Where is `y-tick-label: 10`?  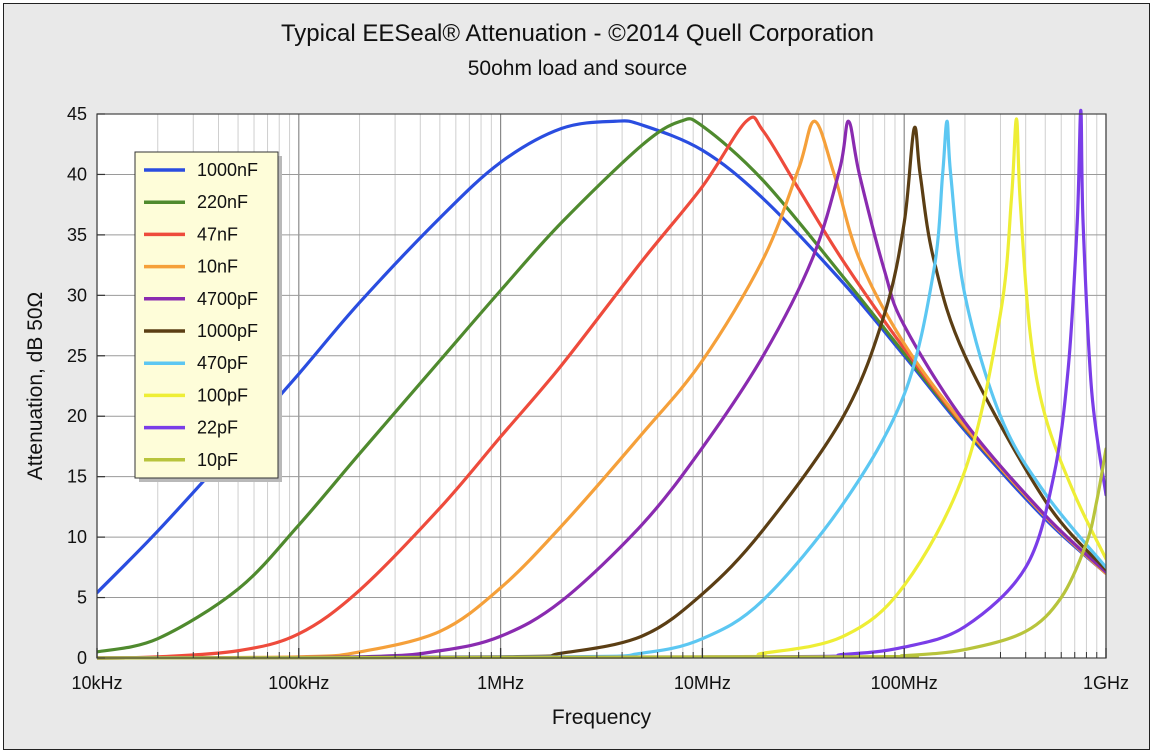 y-tick-label: 10 is located at coordinates (77, 537).